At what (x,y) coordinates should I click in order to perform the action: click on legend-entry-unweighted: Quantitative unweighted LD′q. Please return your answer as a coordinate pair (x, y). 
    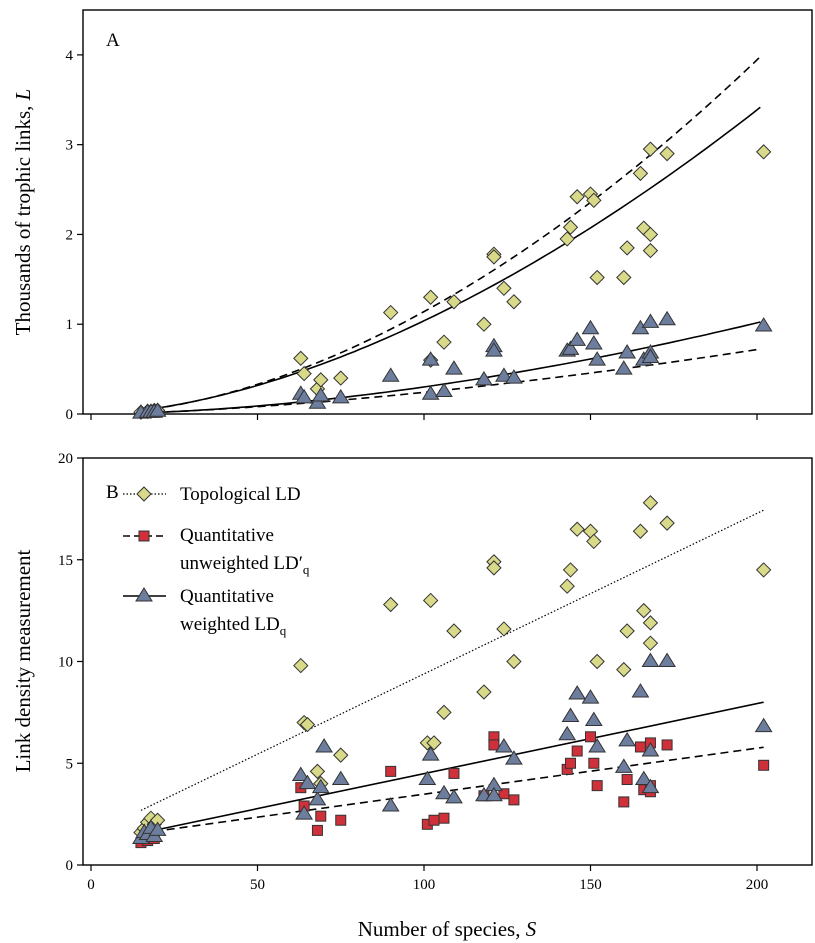
    Looking at the image, I should click on (216, 551).